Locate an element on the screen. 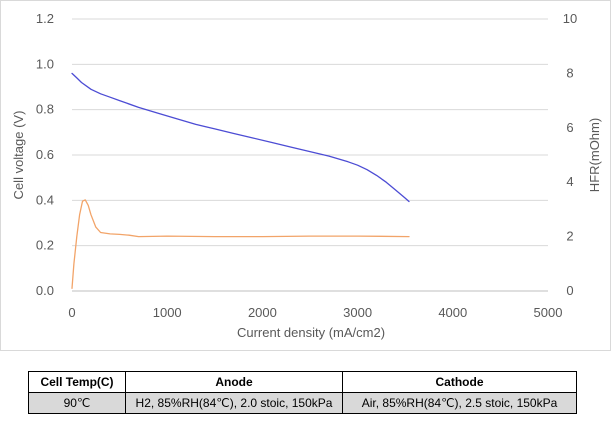 The height and width of the screenshot is (431, 613). y-tick-label: 0.0 is located at coordinates (45, 290).